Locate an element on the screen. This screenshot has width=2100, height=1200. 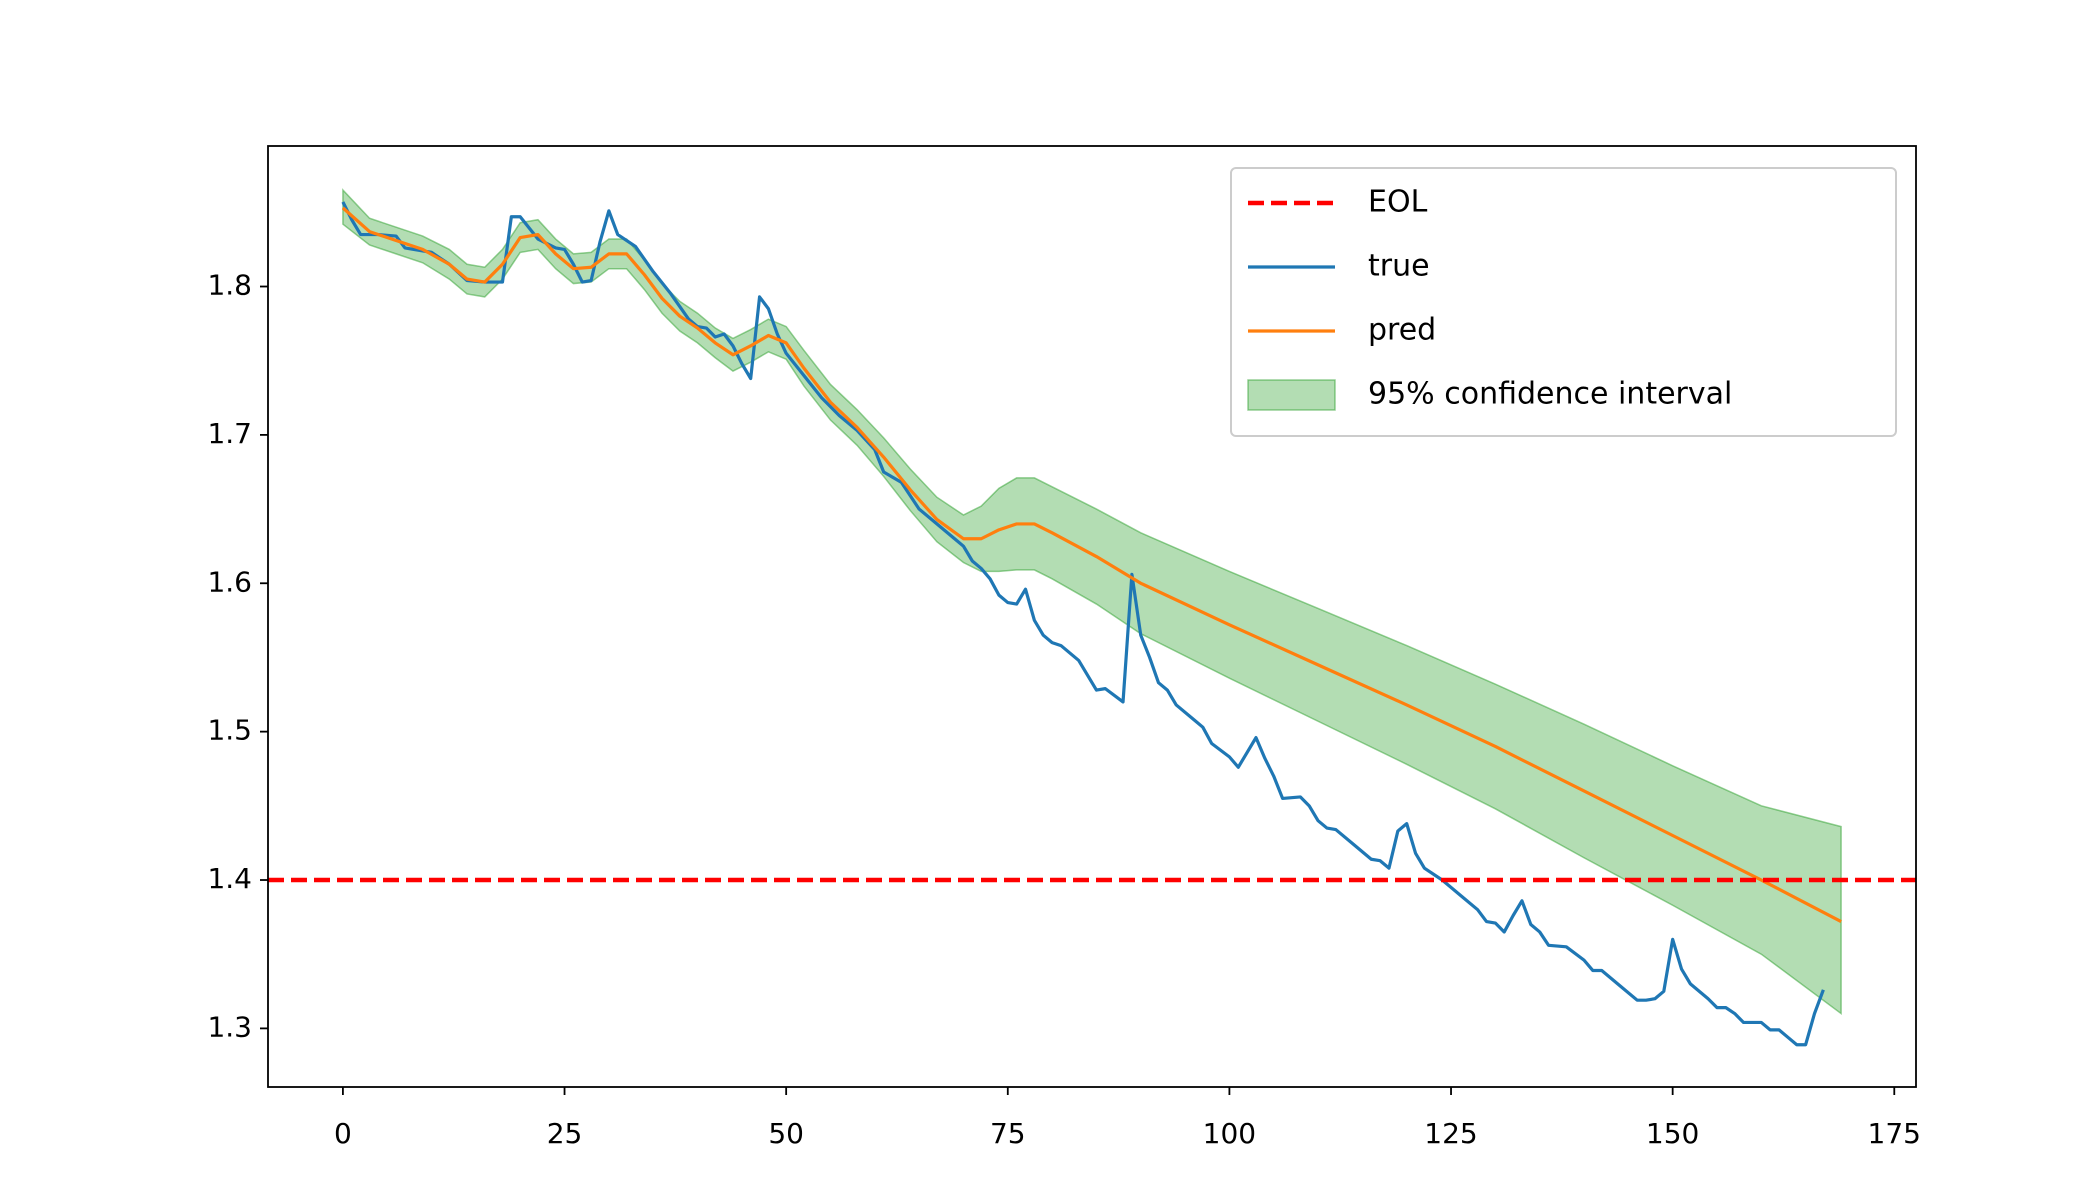
legend-handle is located at coordinates (1291, 395).